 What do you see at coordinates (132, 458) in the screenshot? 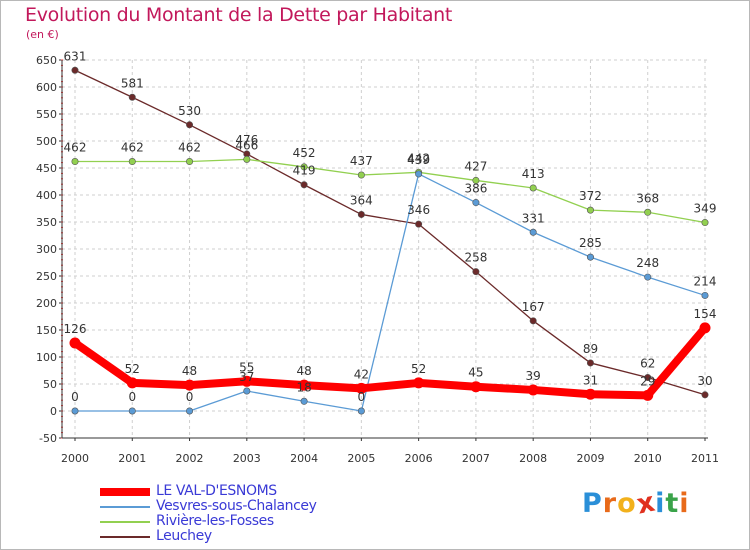
I see `x-tick-label: 2001` at bounding box center [132, 458].